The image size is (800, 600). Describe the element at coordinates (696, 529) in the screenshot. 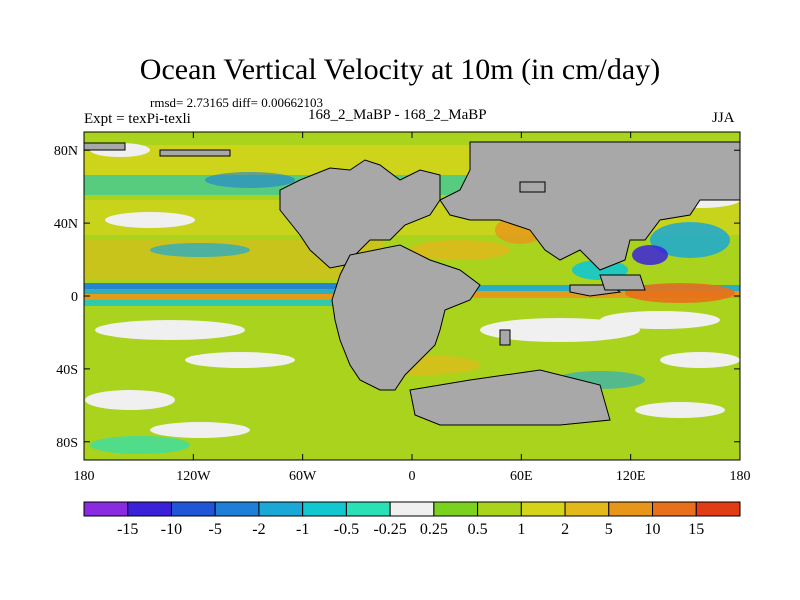

I see `colorbar-label: 15` at that location.